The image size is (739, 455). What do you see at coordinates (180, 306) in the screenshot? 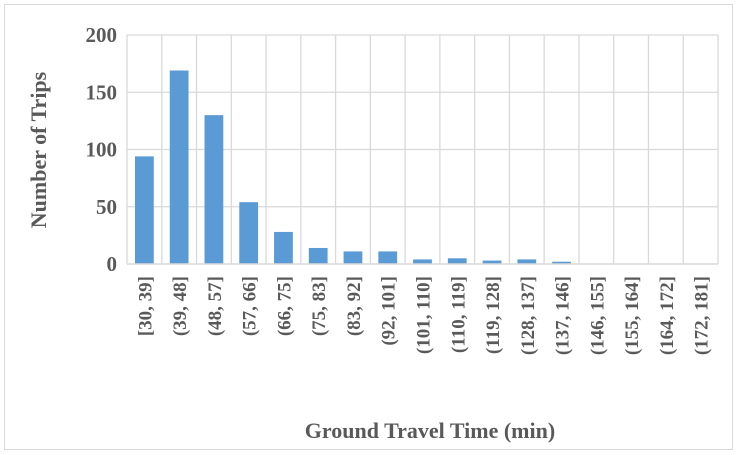
I see `x-tick-label: (39, 48]` at bounding box center [180, 306].